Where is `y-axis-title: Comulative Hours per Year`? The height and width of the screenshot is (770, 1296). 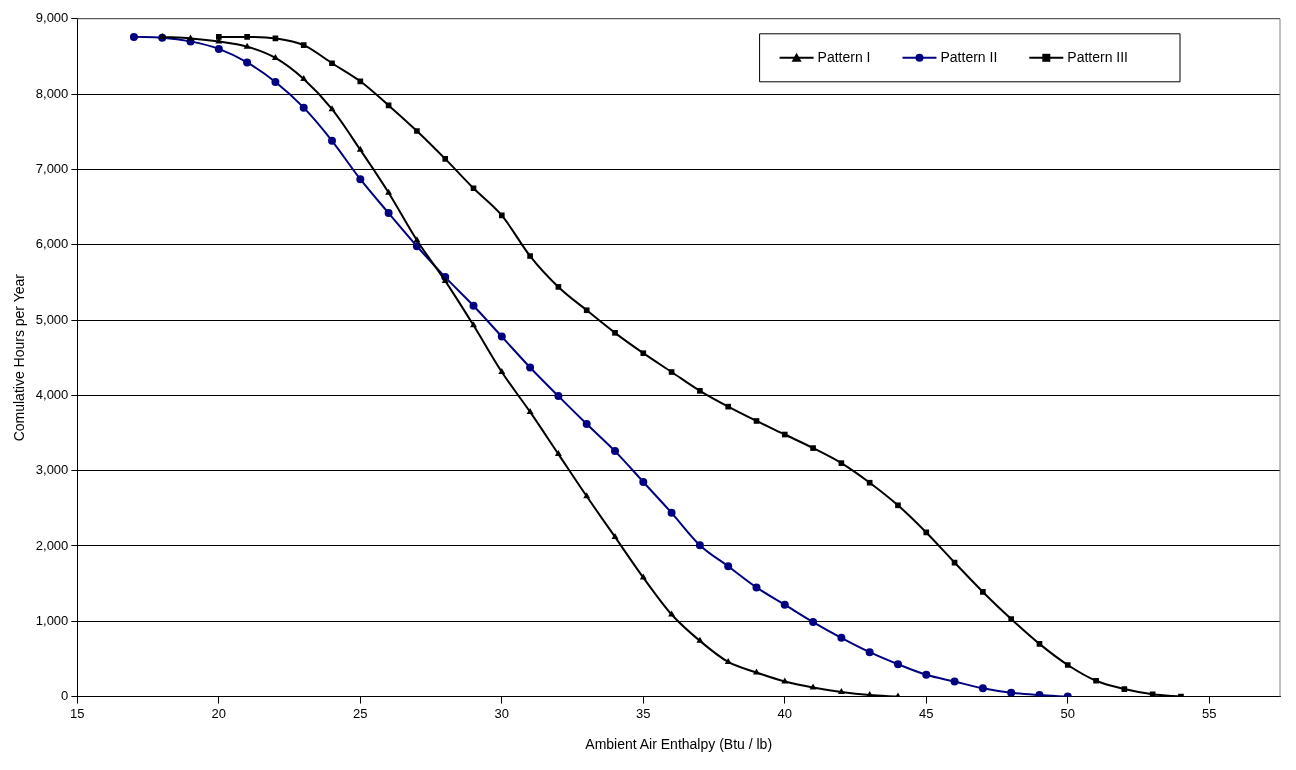
y-axis-title: Comulative Hours per Year is located at coordinates (19, 357).